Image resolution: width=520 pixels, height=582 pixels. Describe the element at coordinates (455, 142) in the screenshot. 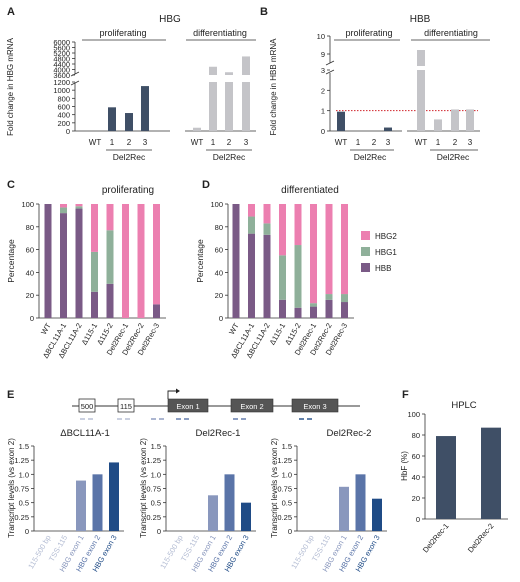

I see `x-tick-label: 2` at that location.